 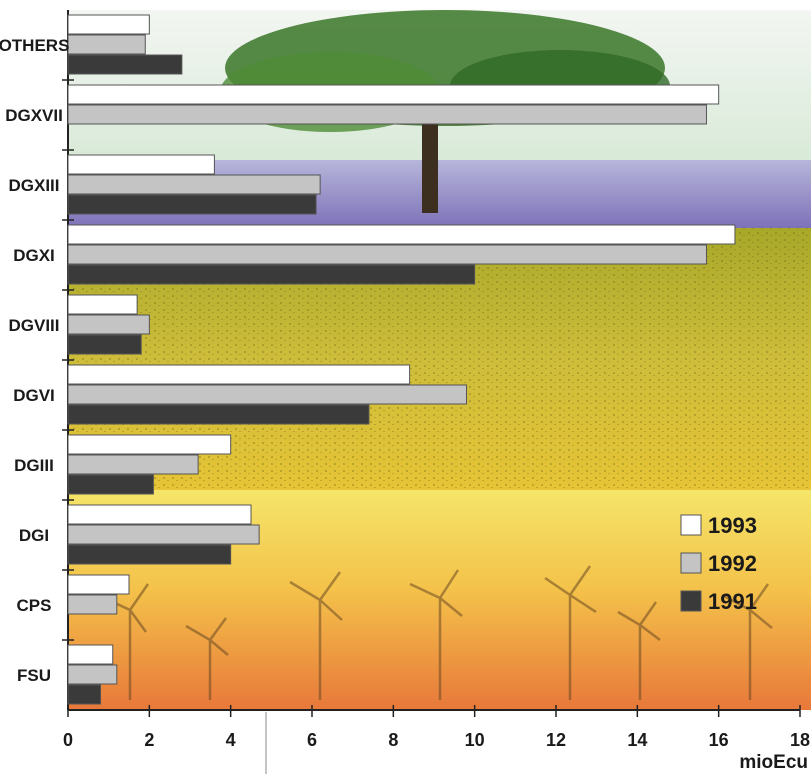 What do you see at coordinates (34, 605) in the screenshot?
I see `category-label: CPS` at bounding box center [34, 605].